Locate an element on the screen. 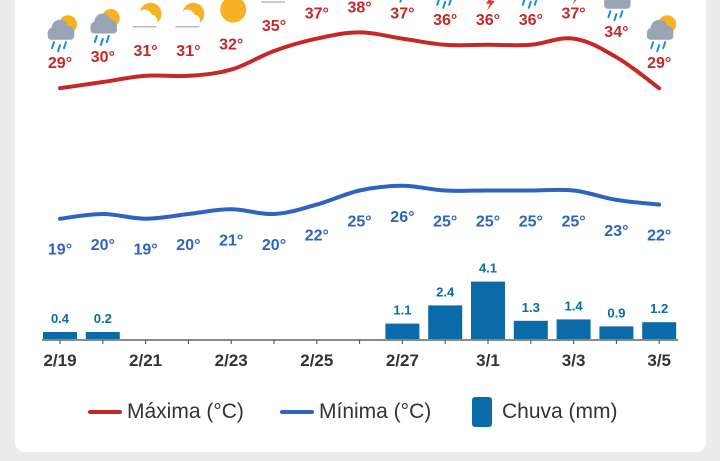 The height and width of the screenshot is (461, 720). x-tick-label: 3/3 is located at coordinates (574, 360).